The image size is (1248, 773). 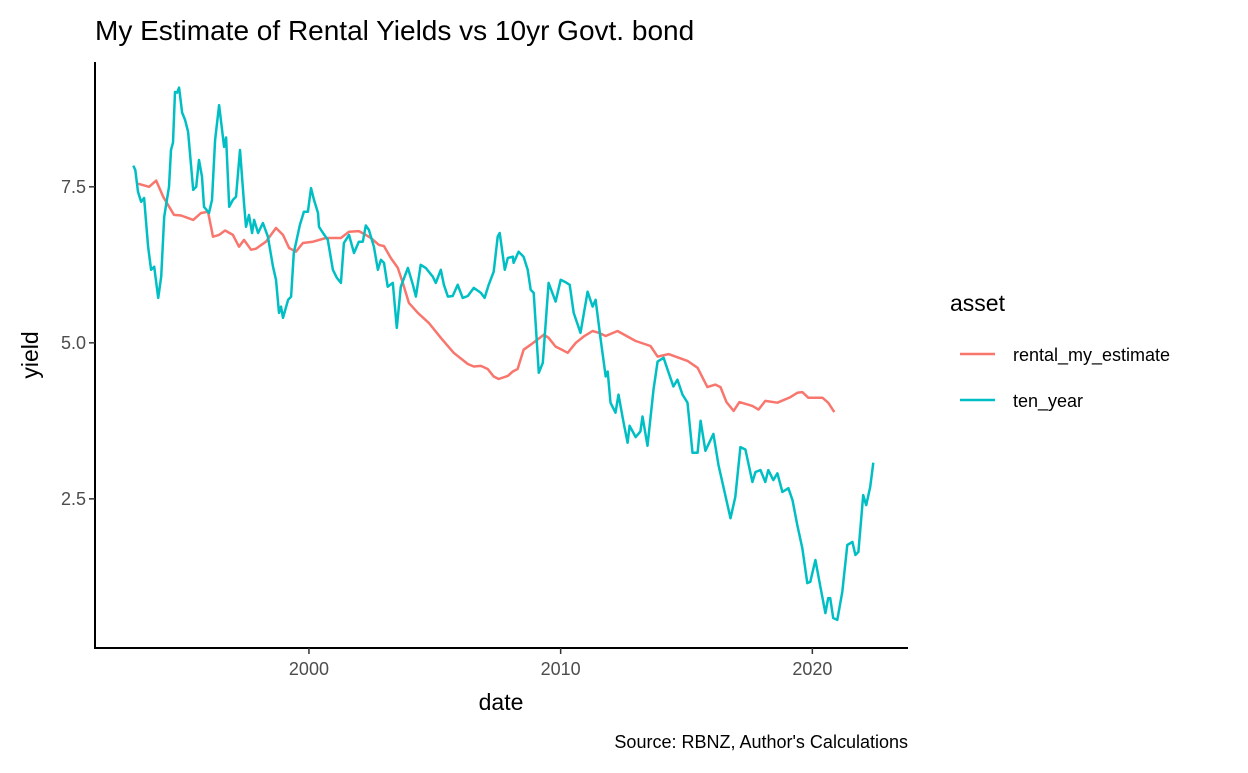 I want to click on x-tick-label: 2000, so click(x=309, y=669).